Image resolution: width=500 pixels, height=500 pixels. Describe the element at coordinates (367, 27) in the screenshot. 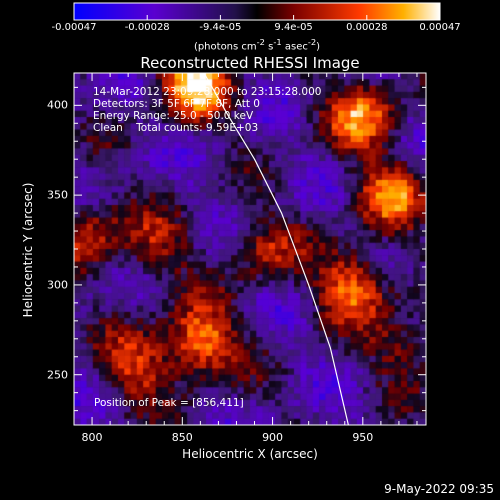

I see `colorbar-tick-label: 0.00028` at that location.